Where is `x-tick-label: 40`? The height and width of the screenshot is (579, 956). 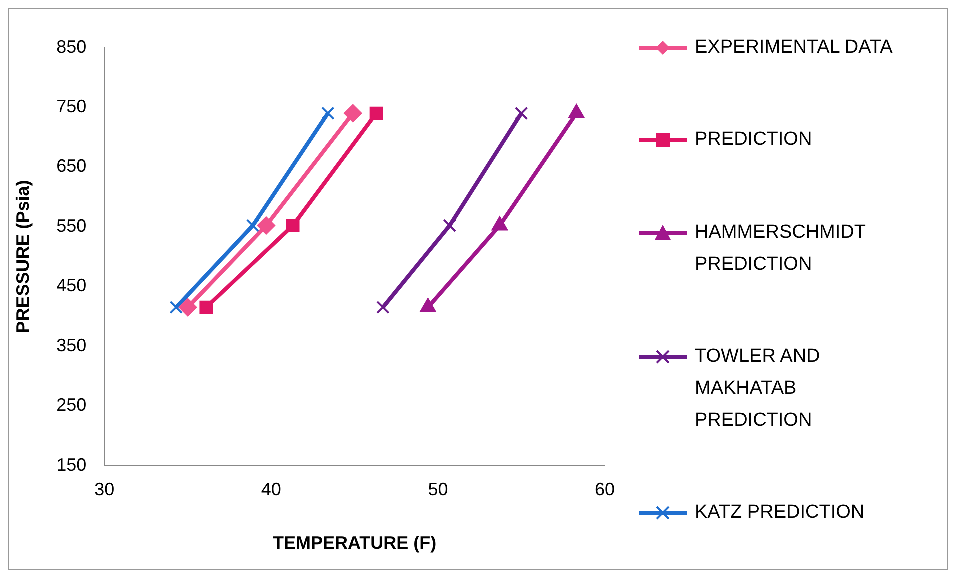
x-tick-label: 40 is located at coordinates (271, 490).